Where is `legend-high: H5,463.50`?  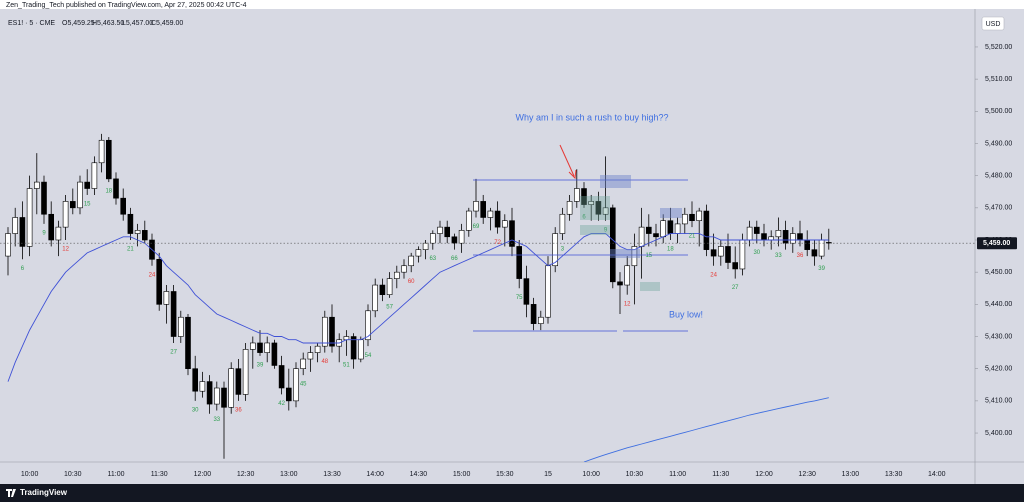
legend-high: H5,463.50 is located at coordinates (108, 23).